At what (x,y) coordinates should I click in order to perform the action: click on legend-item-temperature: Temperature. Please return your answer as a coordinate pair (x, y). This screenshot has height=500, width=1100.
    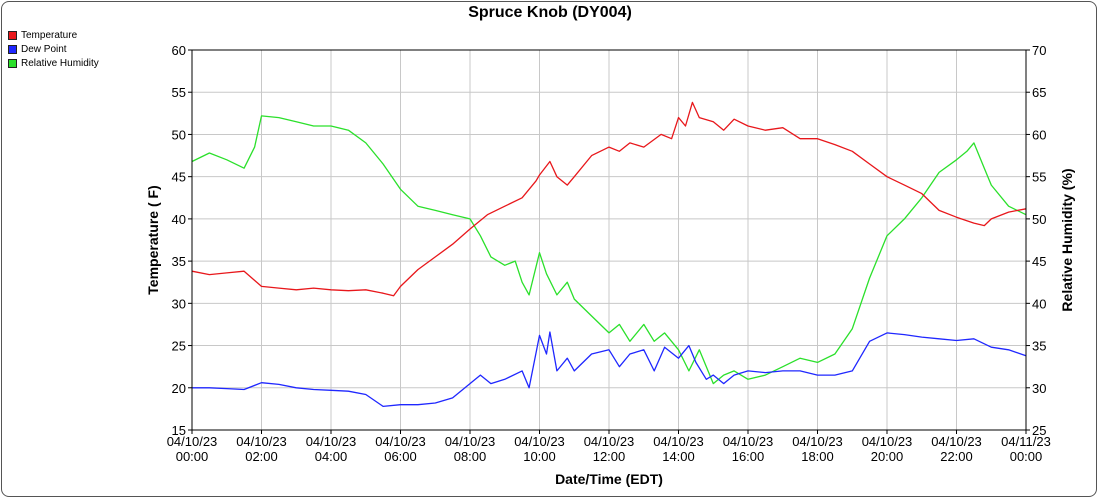
    Looking at the image, I should click on (53, 35).